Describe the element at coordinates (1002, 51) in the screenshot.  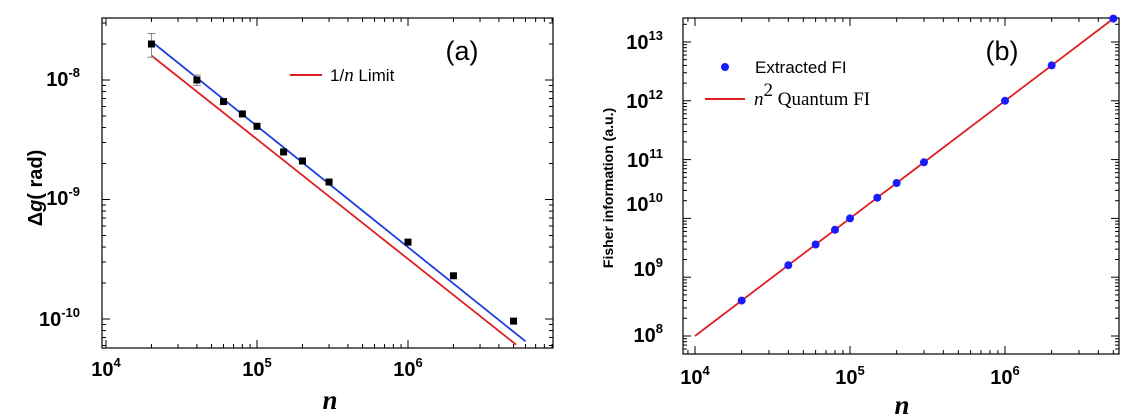
I see `panel-label-b: (b)` at that location.